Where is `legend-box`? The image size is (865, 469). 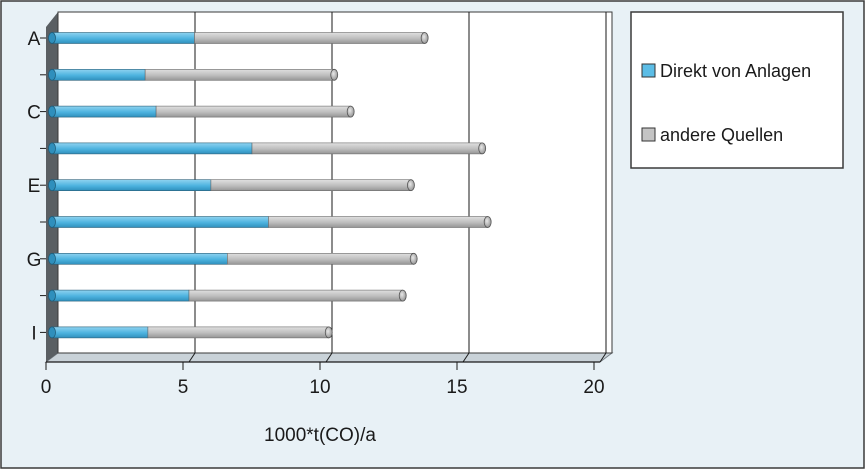
legend-box is located at coordinates (737, 90).